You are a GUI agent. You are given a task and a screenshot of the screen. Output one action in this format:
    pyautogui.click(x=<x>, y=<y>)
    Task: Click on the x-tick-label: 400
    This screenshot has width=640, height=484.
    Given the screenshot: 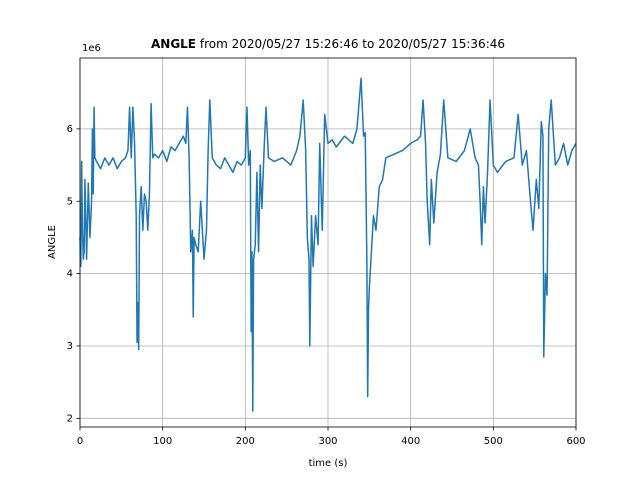 What is the action you would take?
    pyautogui.click(x=410, y=441)
    